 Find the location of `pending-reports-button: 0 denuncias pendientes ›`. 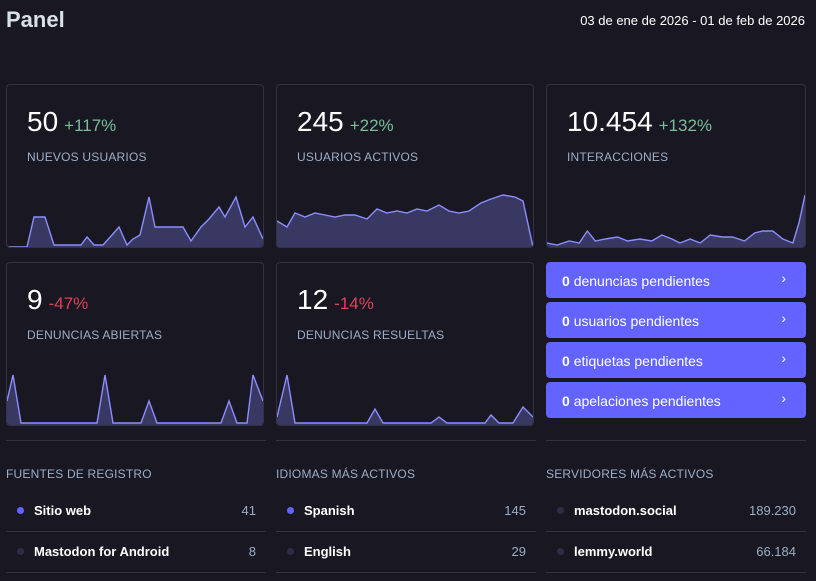

pending-reports-button: 0 denuncias pendientes › is located at coordinates (676, 280).